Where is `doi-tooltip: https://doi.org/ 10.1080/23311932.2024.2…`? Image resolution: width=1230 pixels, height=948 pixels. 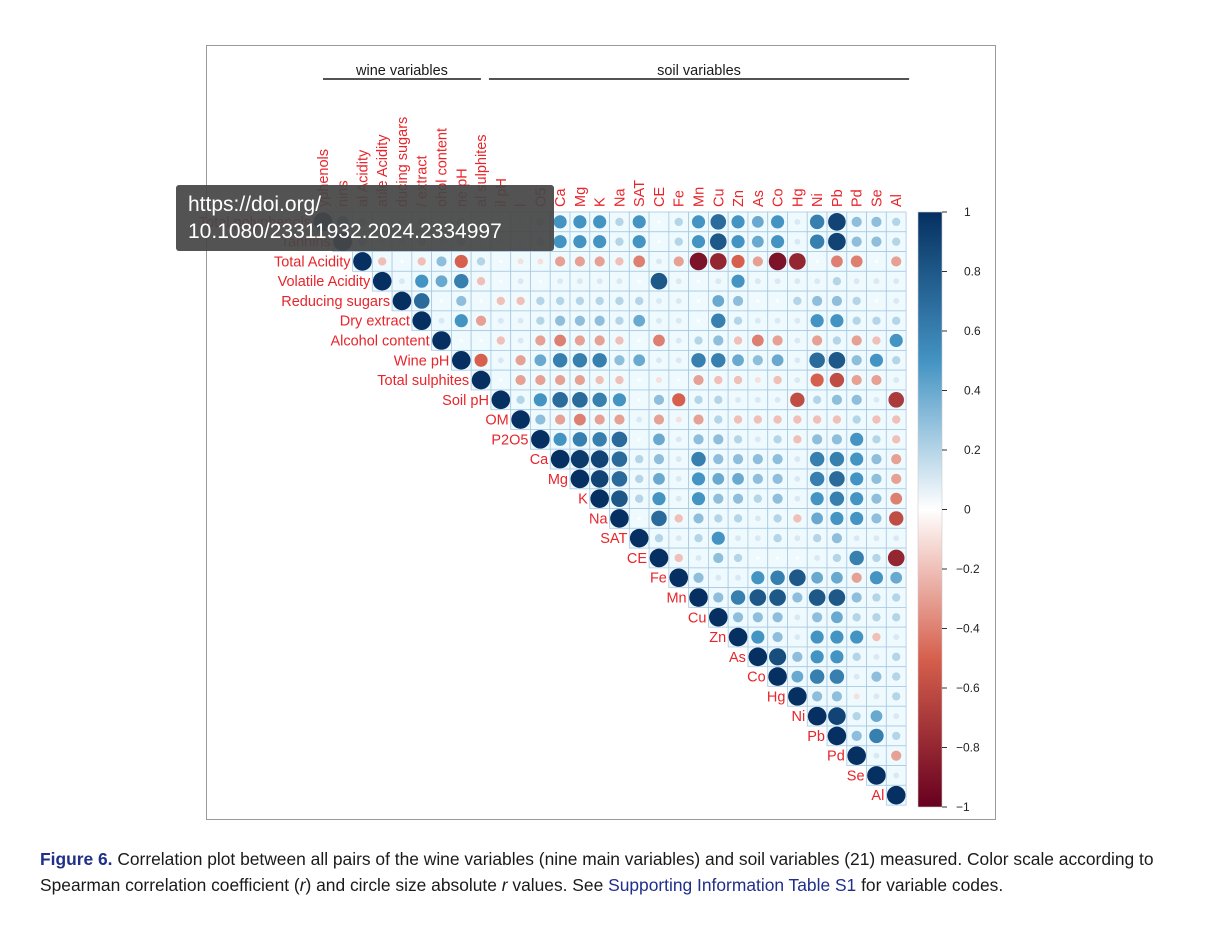 doi-tooltip: https://doi.org/ 10.1080/23311932.2024.2… is located at coordinates (365, 218).